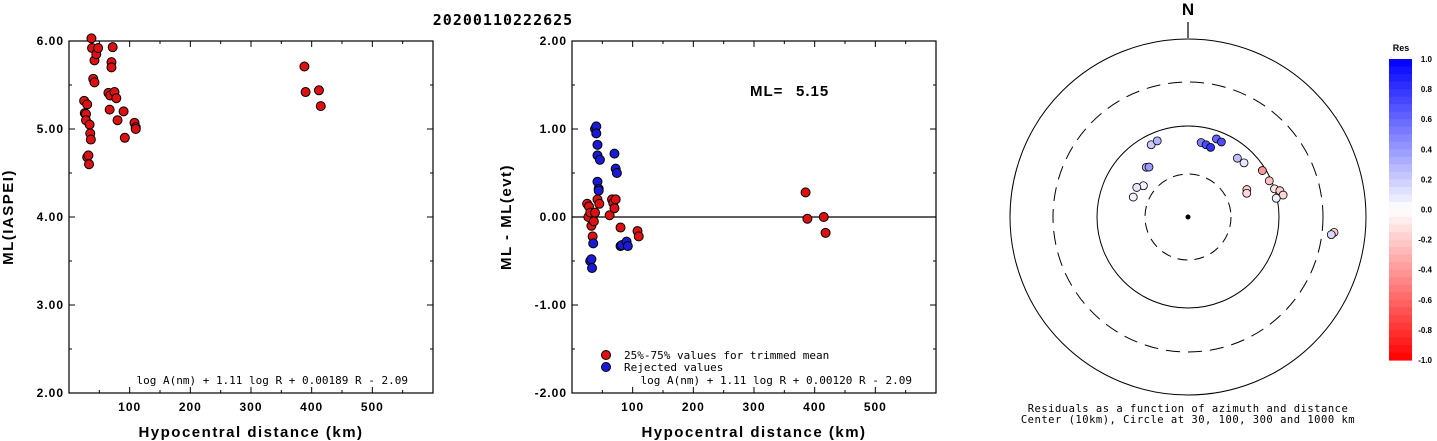 The height and width of the screenshot is (441, 1437). Describe the element at coordinates (875, 407) in the screenshot. I see `middle-x-tick-label: 500` at that location.